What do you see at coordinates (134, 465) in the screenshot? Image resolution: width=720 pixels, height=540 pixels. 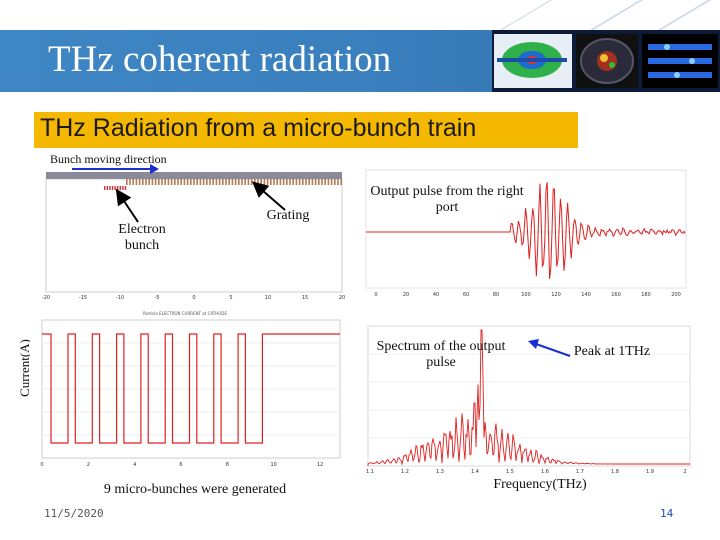 I see `x-tick-label: 4` at bounding box center [134, 465].